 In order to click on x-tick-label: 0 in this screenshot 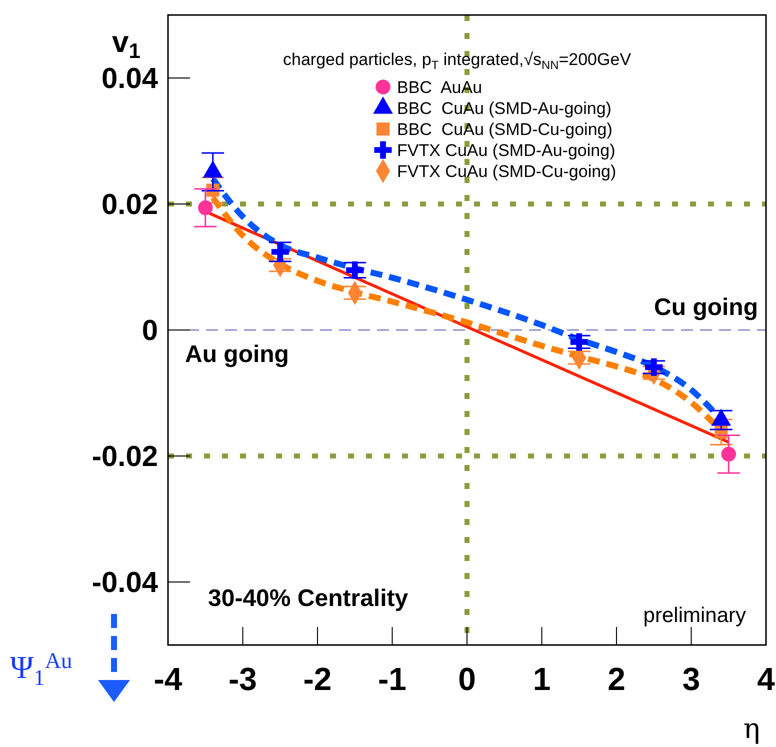, I will do `click(467, 679)`.